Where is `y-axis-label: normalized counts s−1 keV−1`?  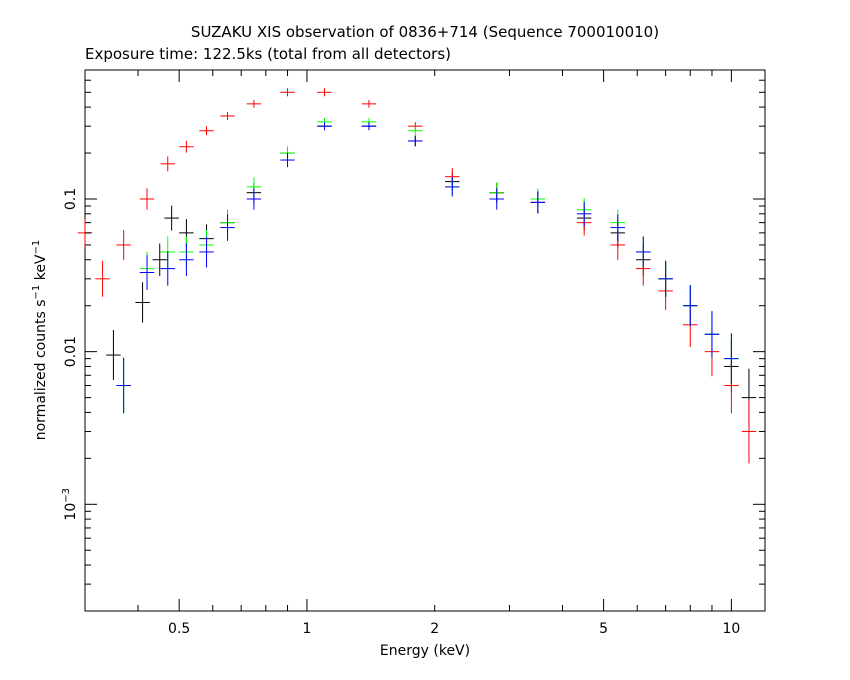
y-axis-label: normalized counts s−1 keV−1 is located at coordinates (40, 340).